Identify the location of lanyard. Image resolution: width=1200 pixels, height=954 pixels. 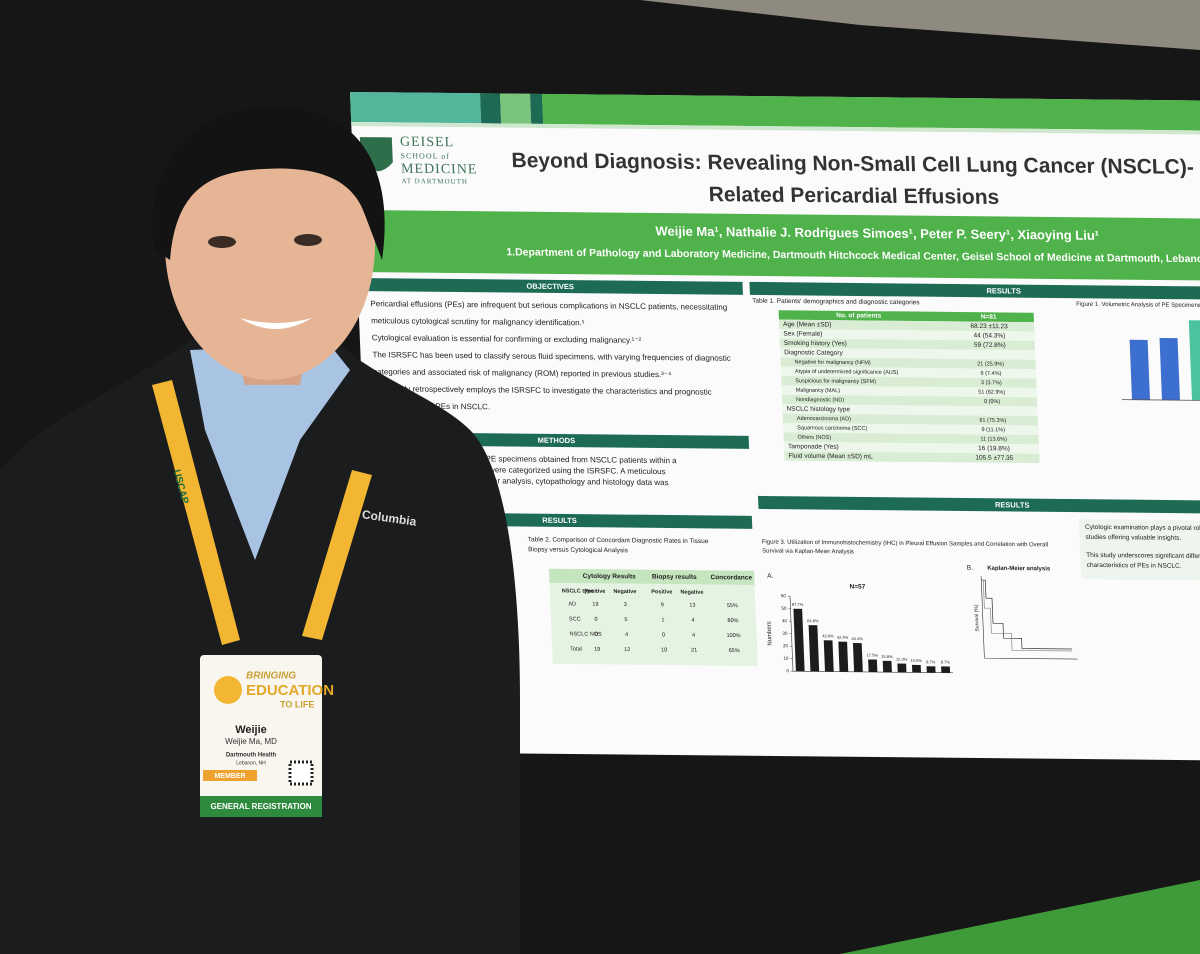
(196, 512).